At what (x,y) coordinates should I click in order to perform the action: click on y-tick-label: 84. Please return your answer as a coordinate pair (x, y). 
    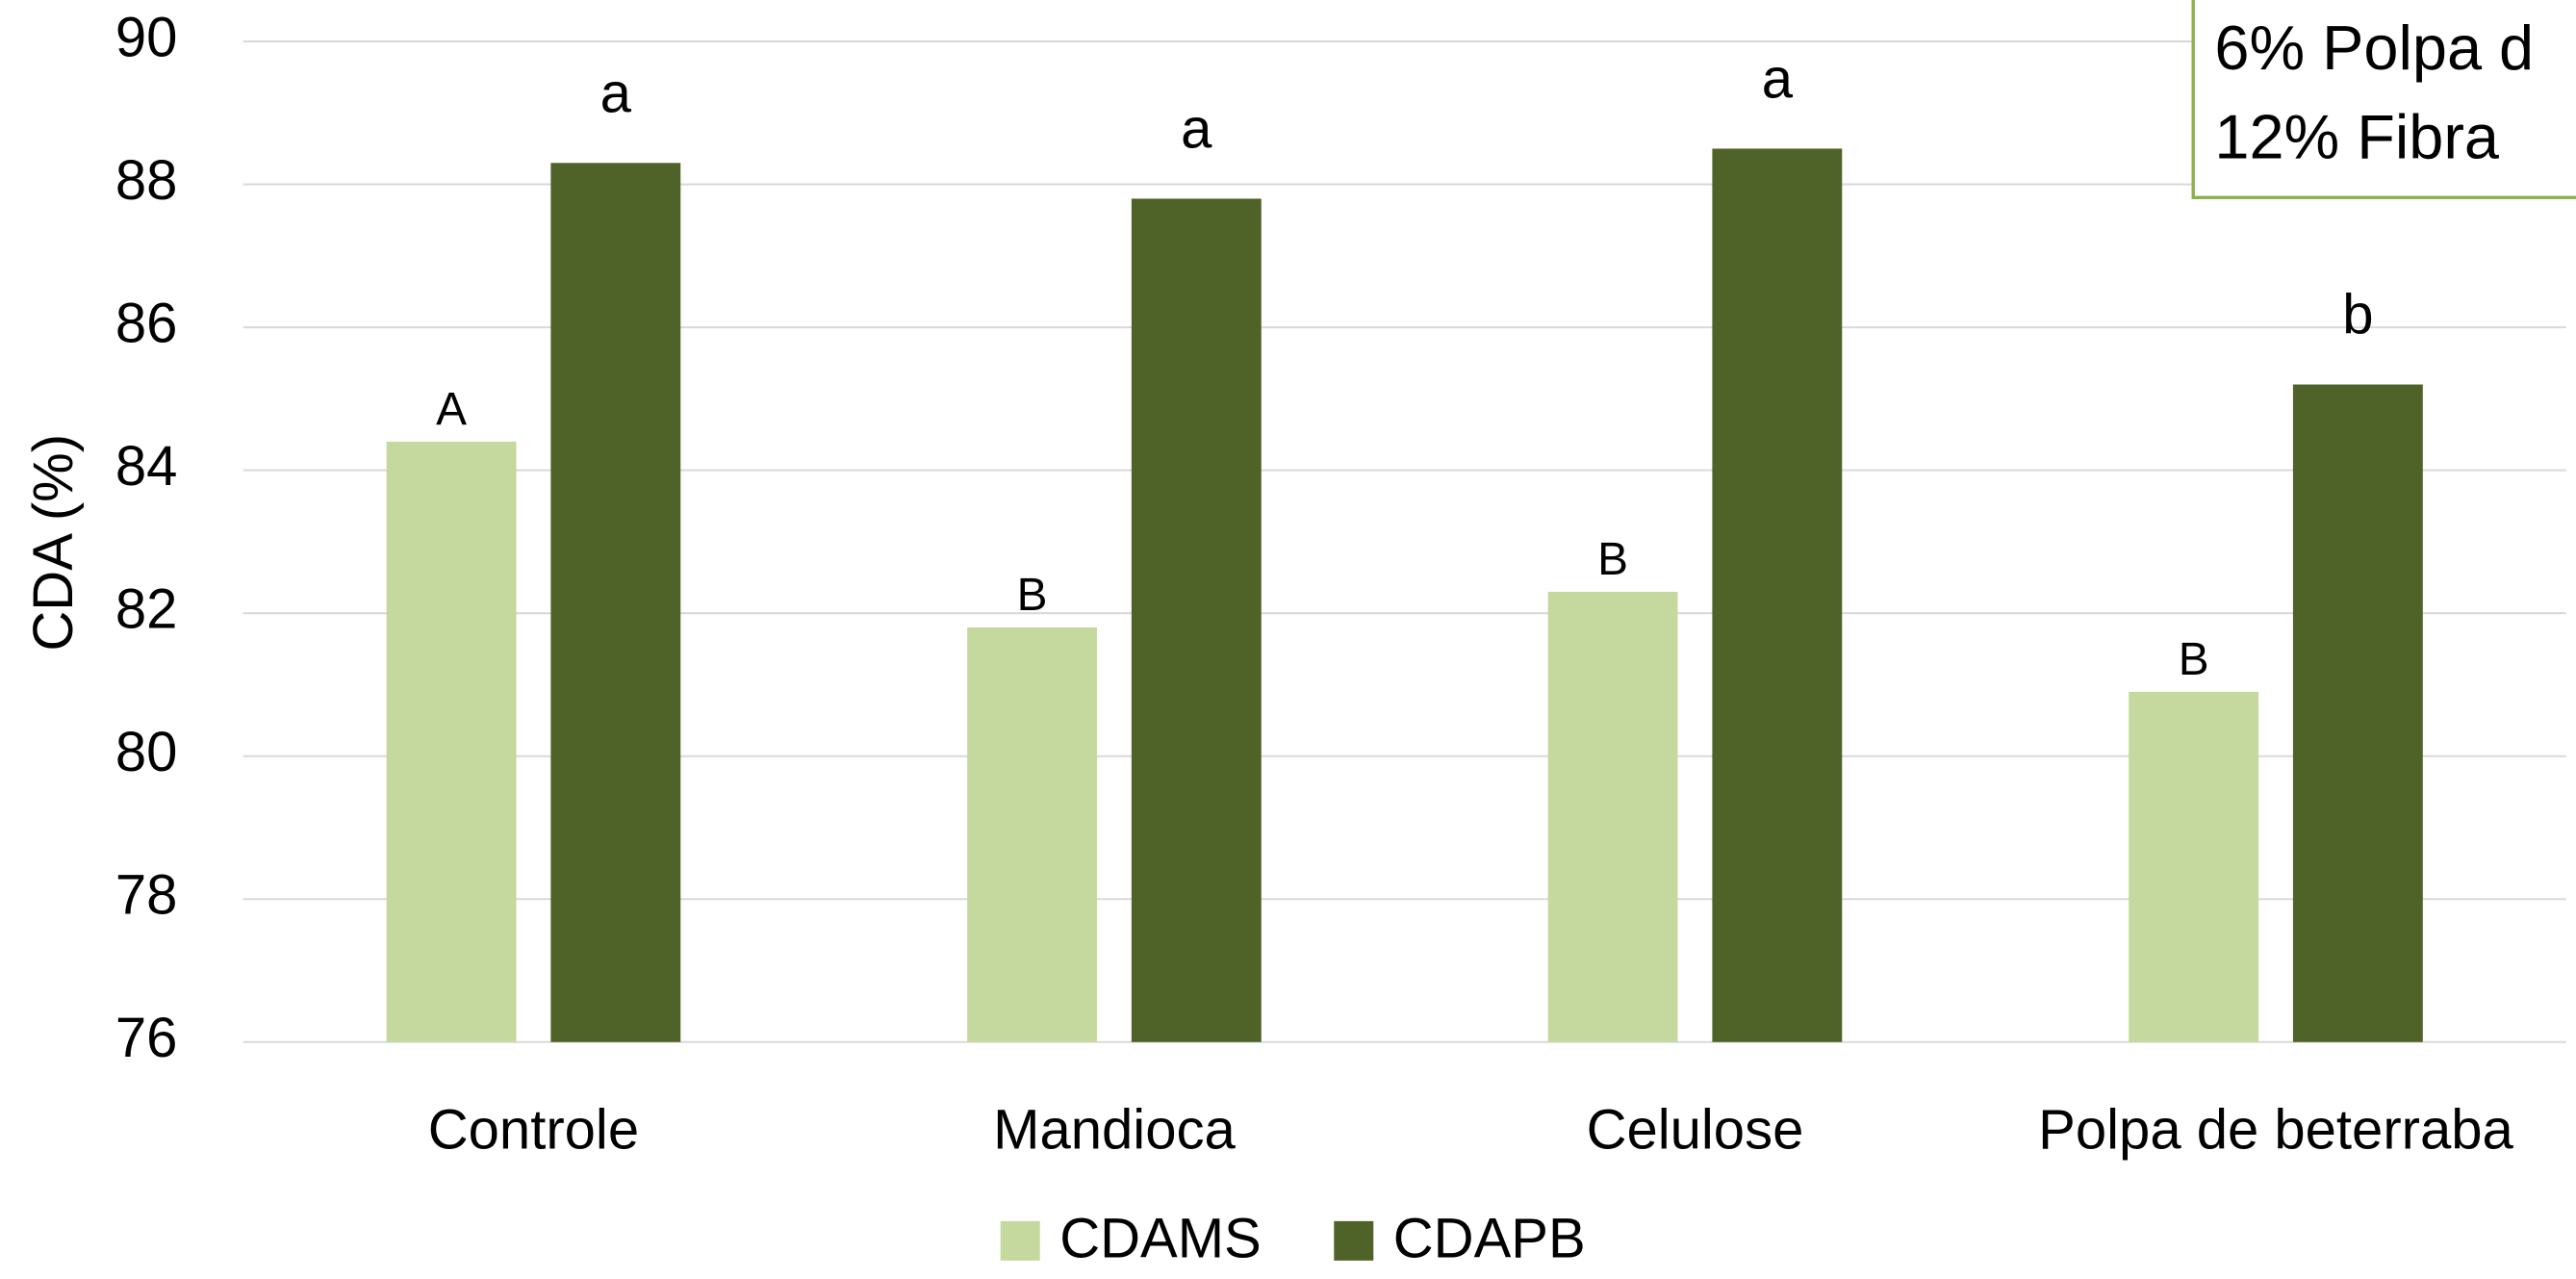
    Looking at the image, I should click on (146, 466).